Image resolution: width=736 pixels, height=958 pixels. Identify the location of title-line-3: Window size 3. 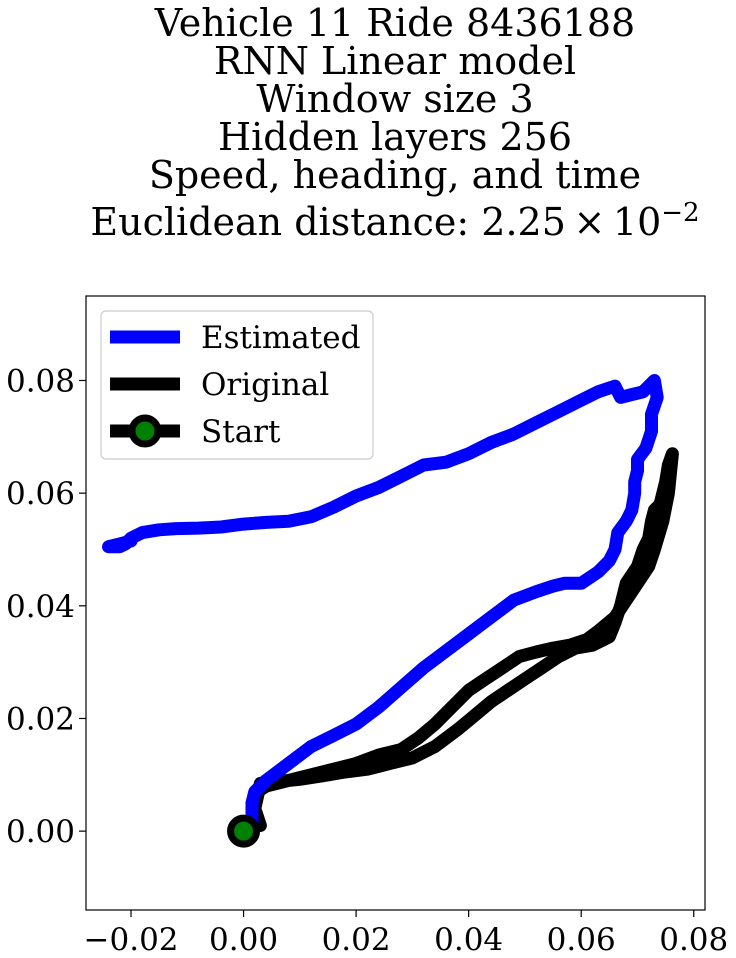
(395, 99).